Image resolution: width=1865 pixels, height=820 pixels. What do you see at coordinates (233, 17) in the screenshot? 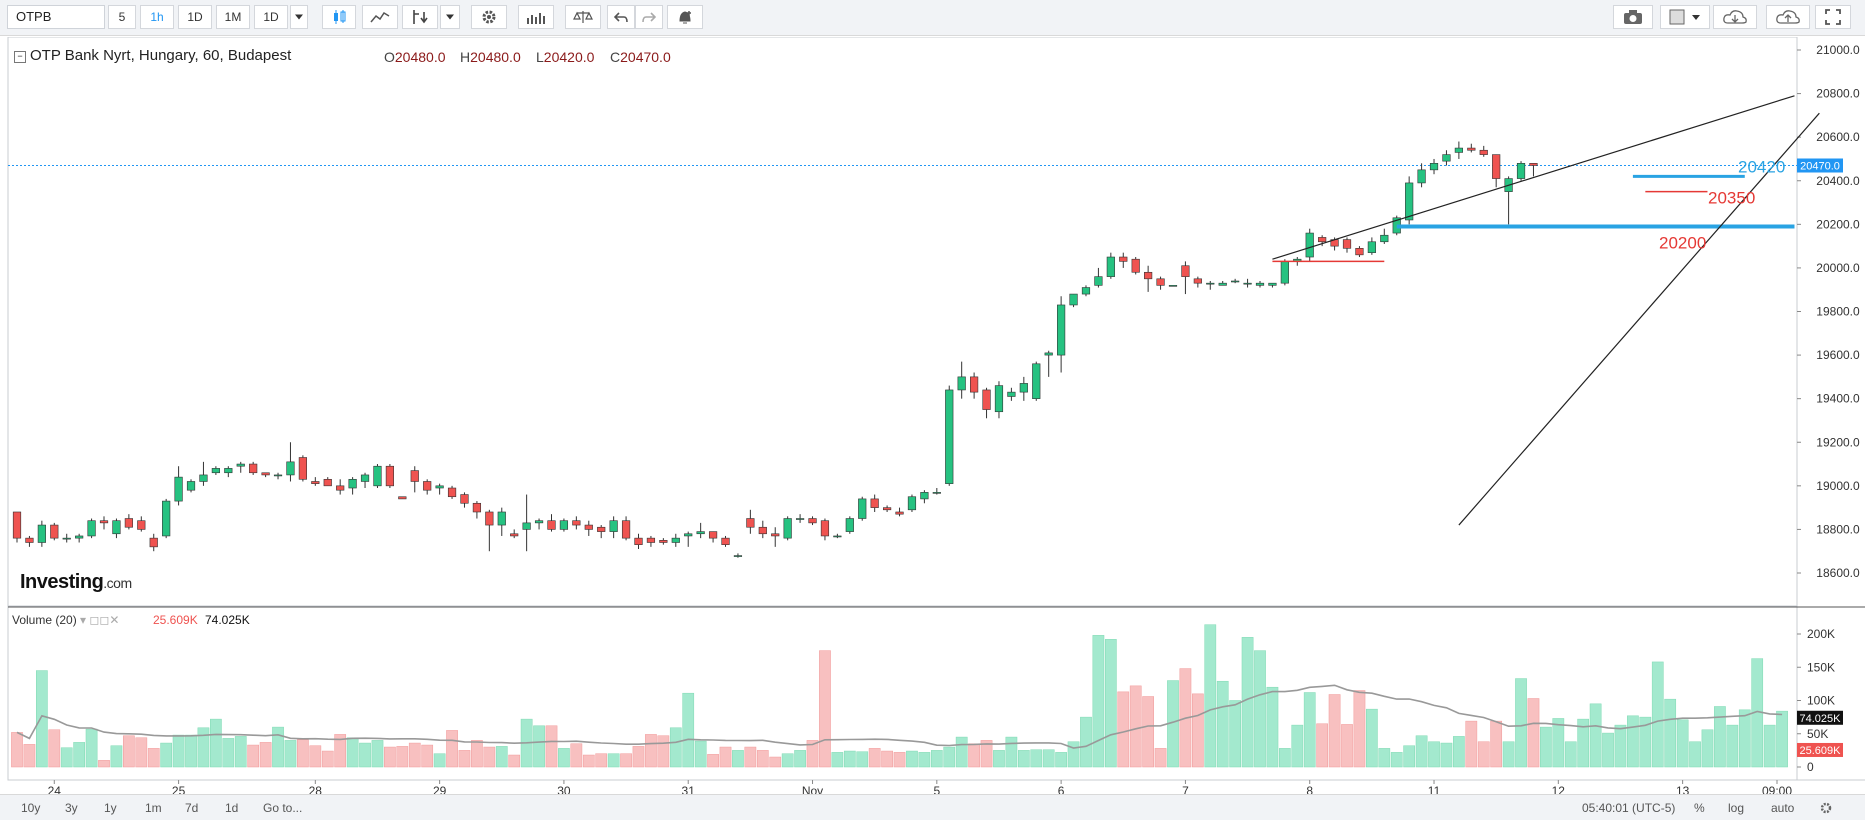
I see `interval-1m: 1M` at bounding box center [233, 17].